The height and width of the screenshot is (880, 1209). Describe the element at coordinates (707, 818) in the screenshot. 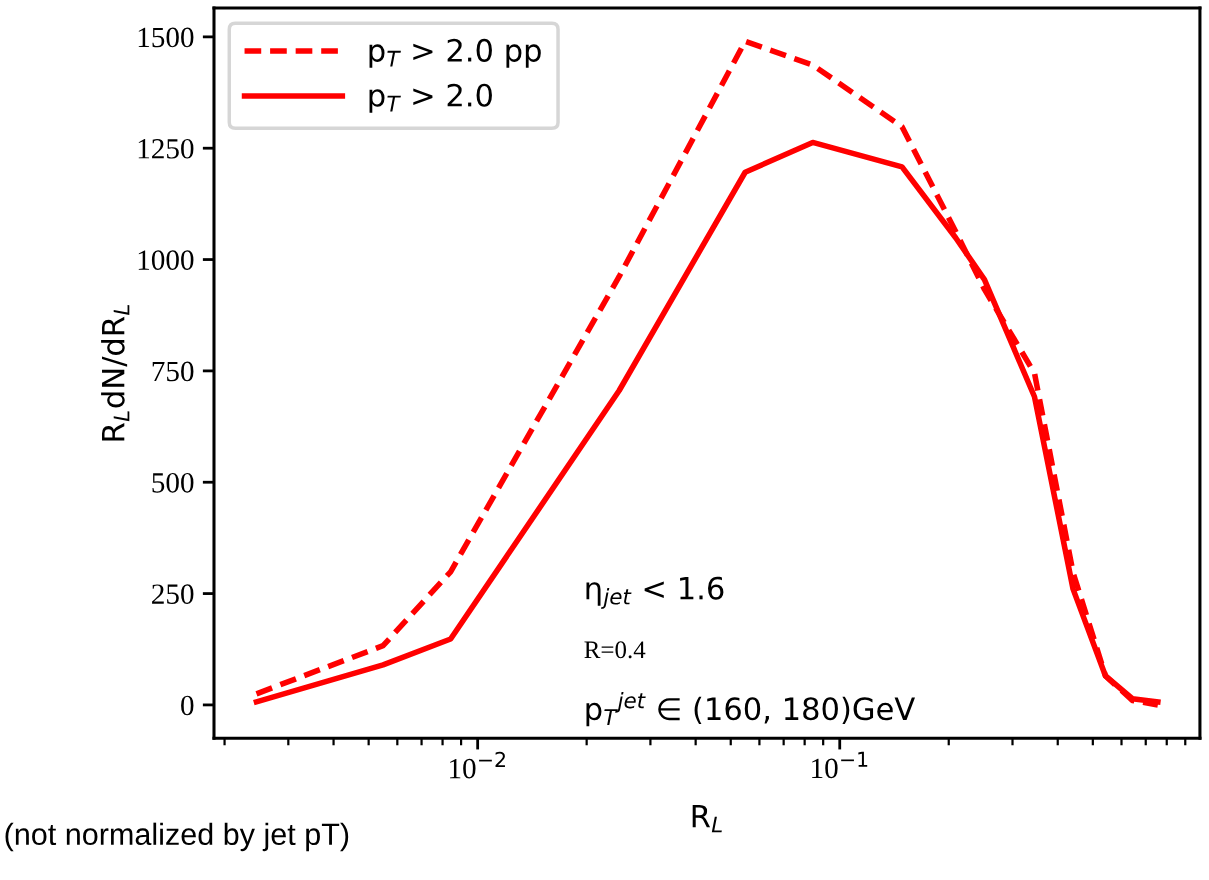

I see `x-axis-title: R$_{L}$` at that location.